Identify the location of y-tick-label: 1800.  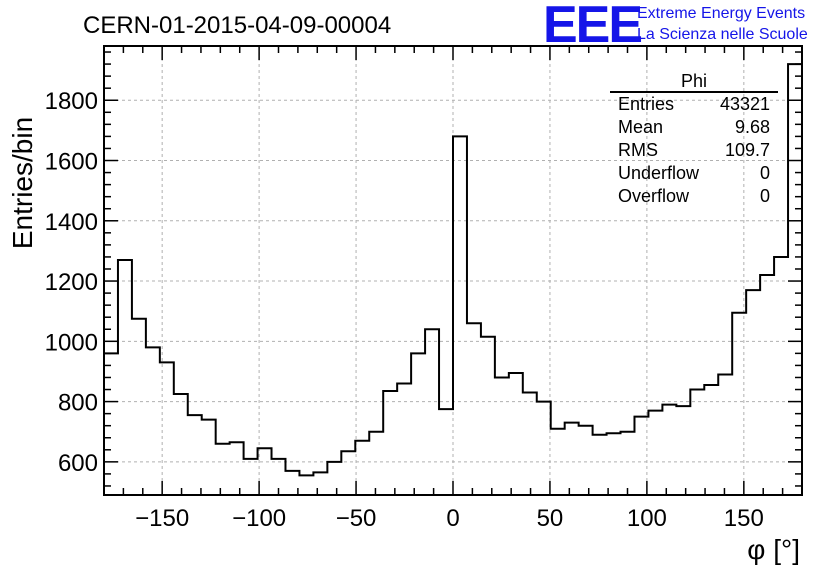
(71, 101).